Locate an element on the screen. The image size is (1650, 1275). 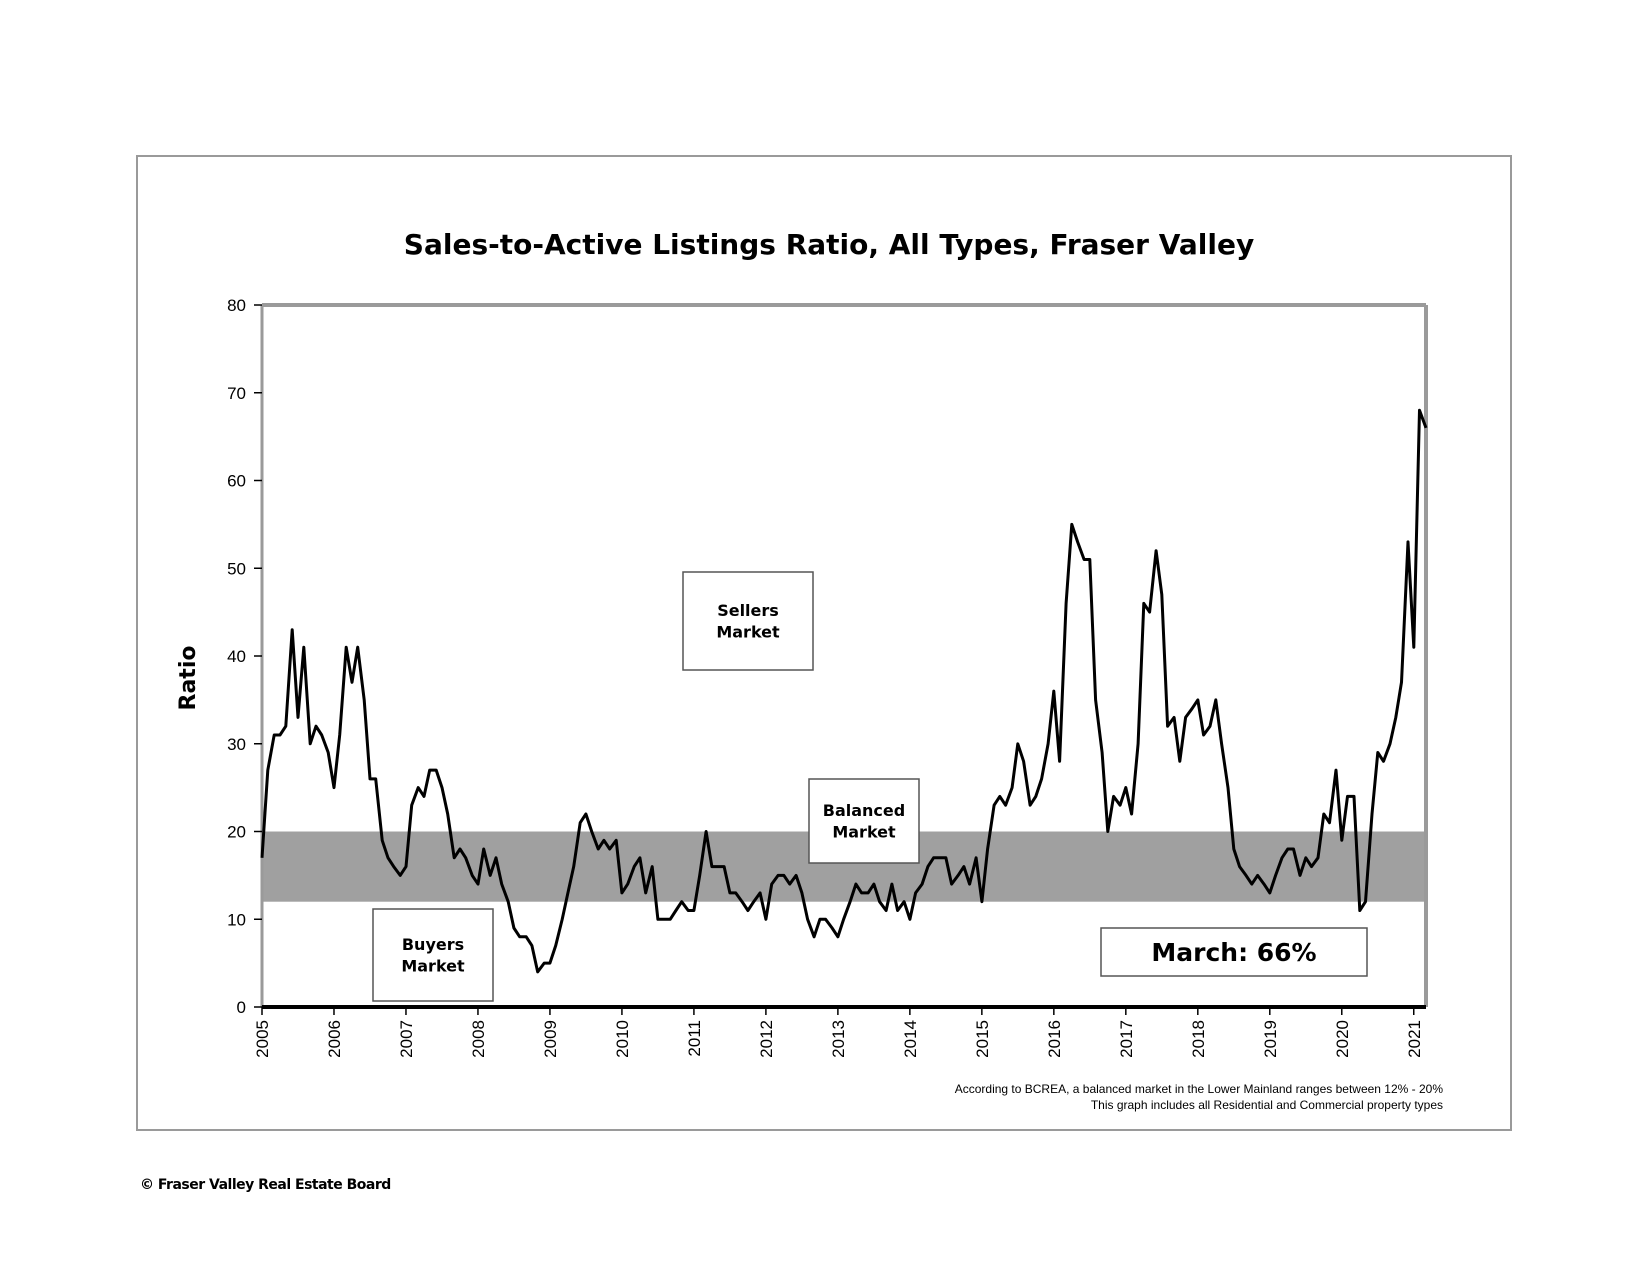
sellers-market-label: Sellers is located at coordinates (748, 610).